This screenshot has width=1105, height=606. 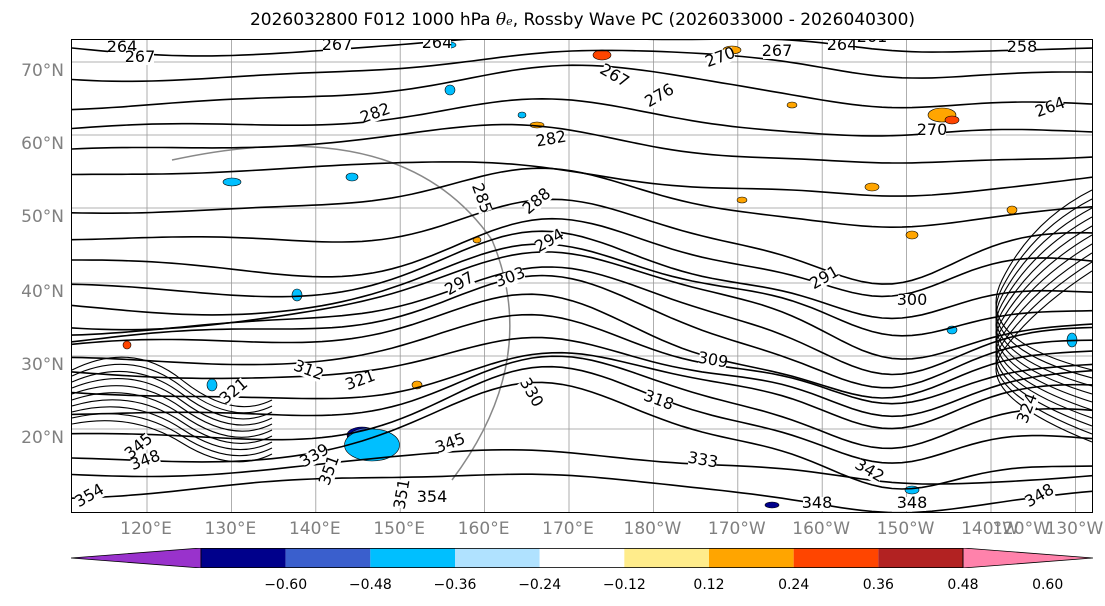 What do you see at coordinates (712, 360) in the screenshot?
I see `contour-label-text: 309` at bounding box center [712, 360].